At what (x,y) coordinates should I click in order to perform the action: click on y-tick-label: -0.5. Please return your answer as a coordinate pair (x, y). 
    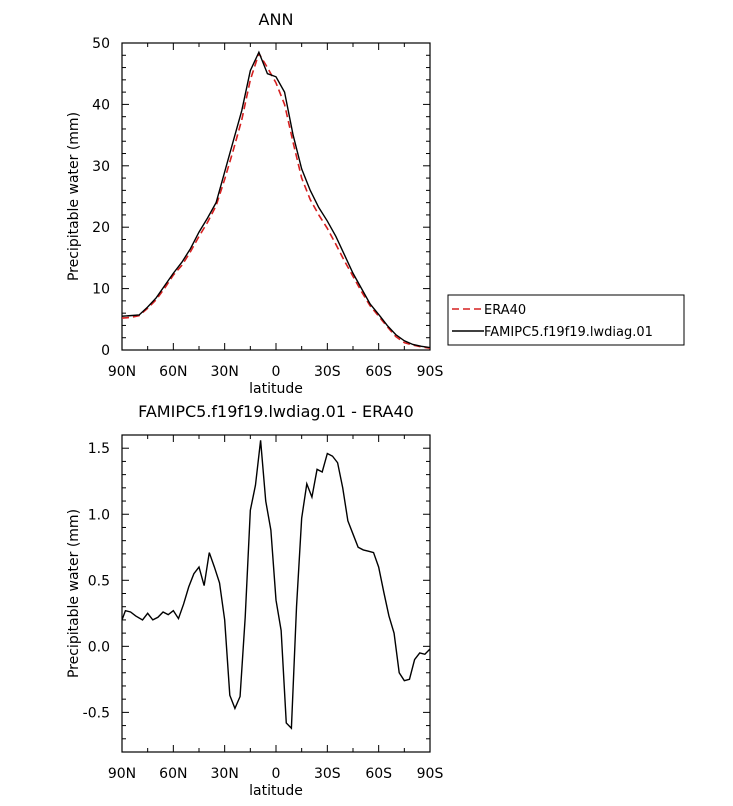
    Looking at the image, I should click on (96, 713).